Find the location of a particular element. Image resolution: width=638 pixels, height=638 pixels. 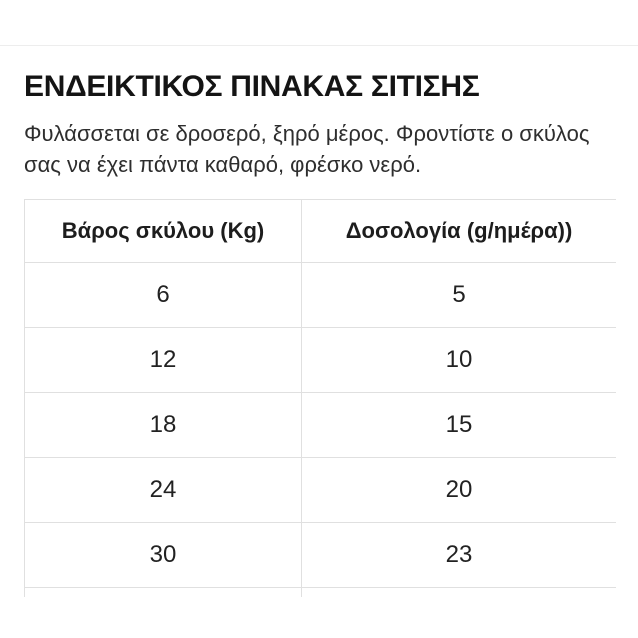

table-row: 12 10 is located at coordinates (320, 360).